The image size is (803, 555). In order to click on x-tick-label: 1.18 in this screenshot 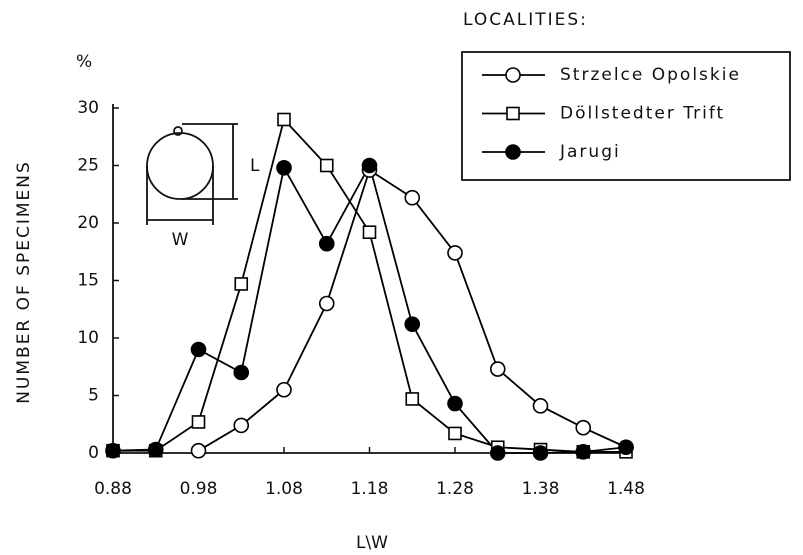, I will do `click(370, 489)`.